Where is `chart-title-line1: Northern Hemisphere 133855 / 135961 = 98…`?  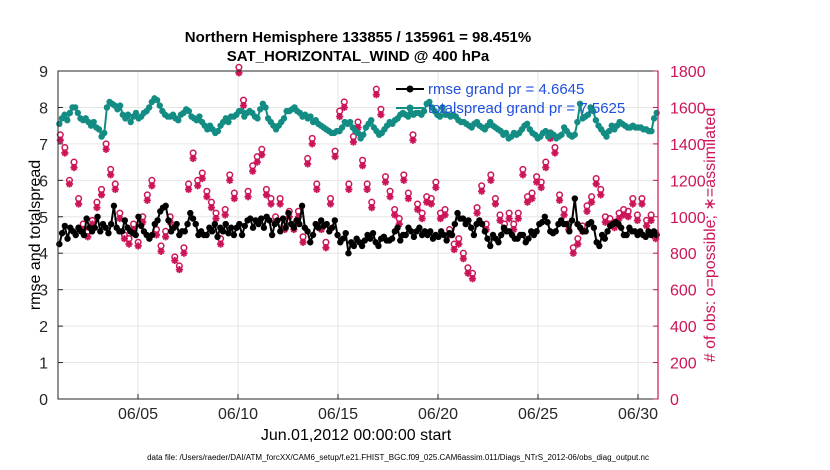
chart-title-line1: Northern Hemisphere 133855 / 135961 = 98… is located at coordinates (358, 37).